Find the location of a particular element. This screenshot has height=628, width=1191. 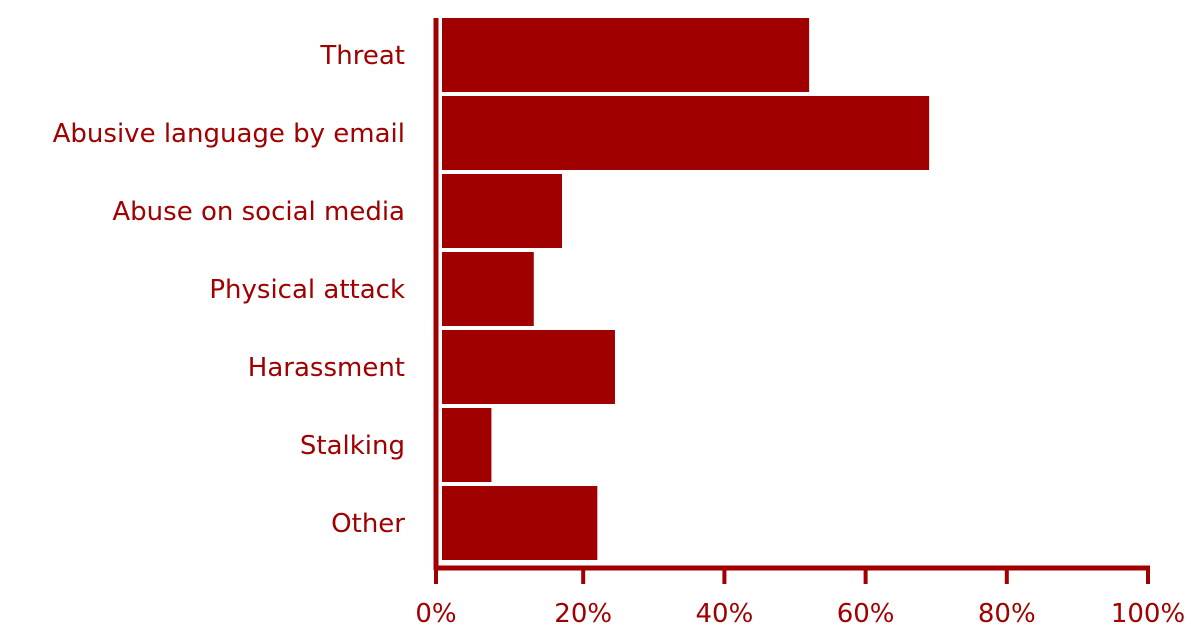

x-tick-label-3: 60% is located at coordinates (866, 613).